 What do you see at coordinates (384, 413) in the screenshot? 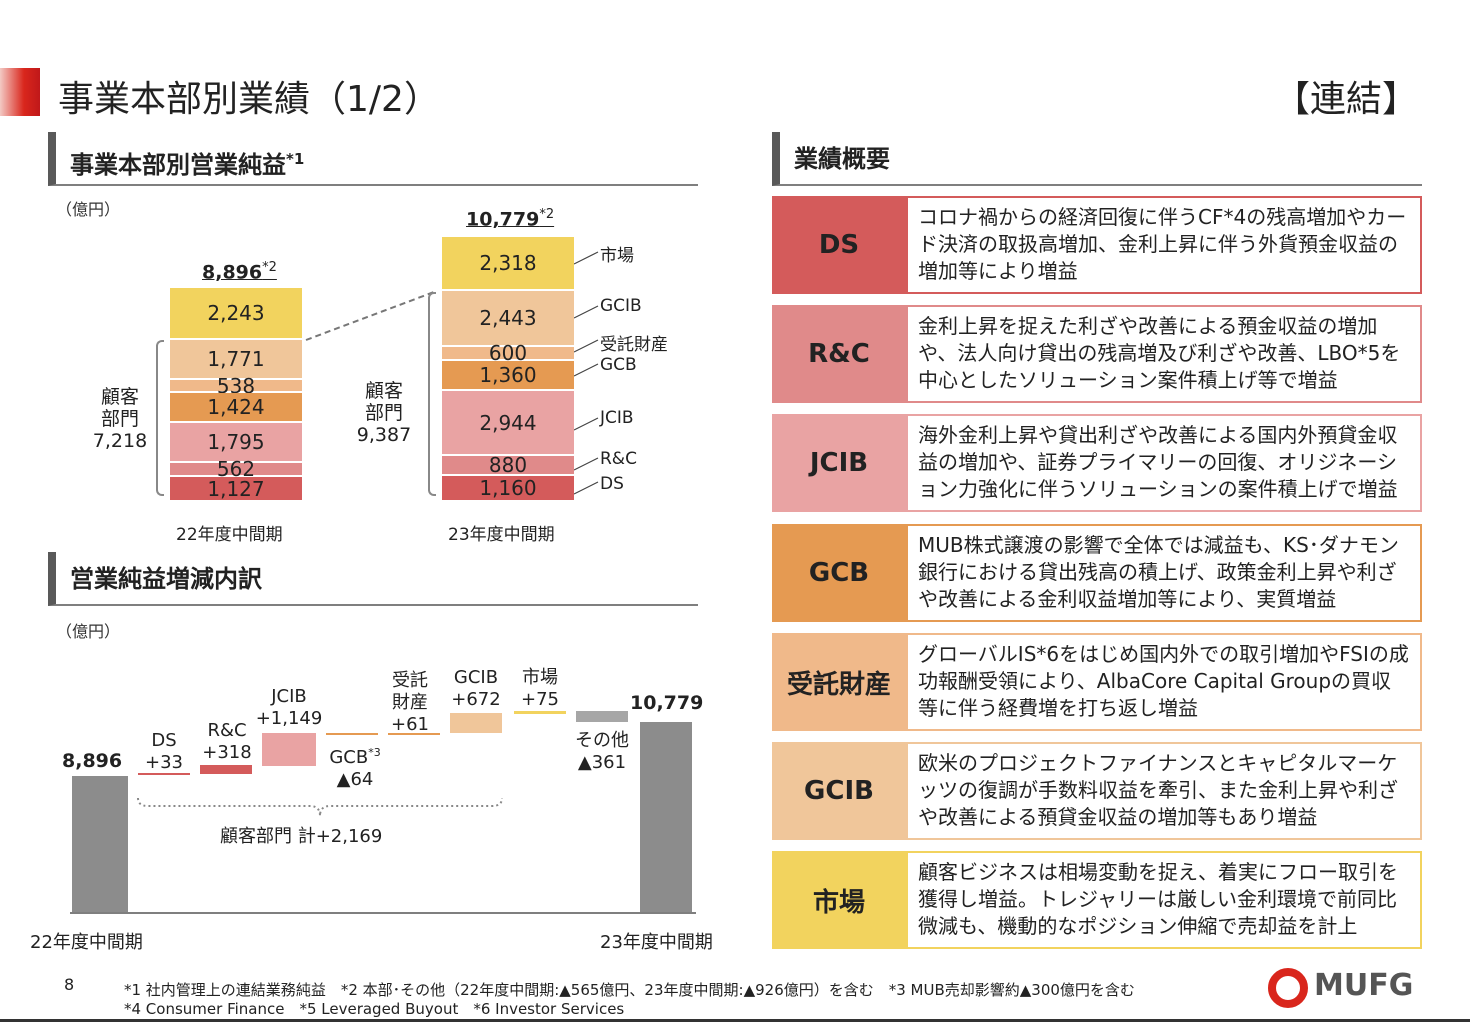
I see `fy23-customer-label: 顧客 部門 9,387` at bounding box center [384, 413].